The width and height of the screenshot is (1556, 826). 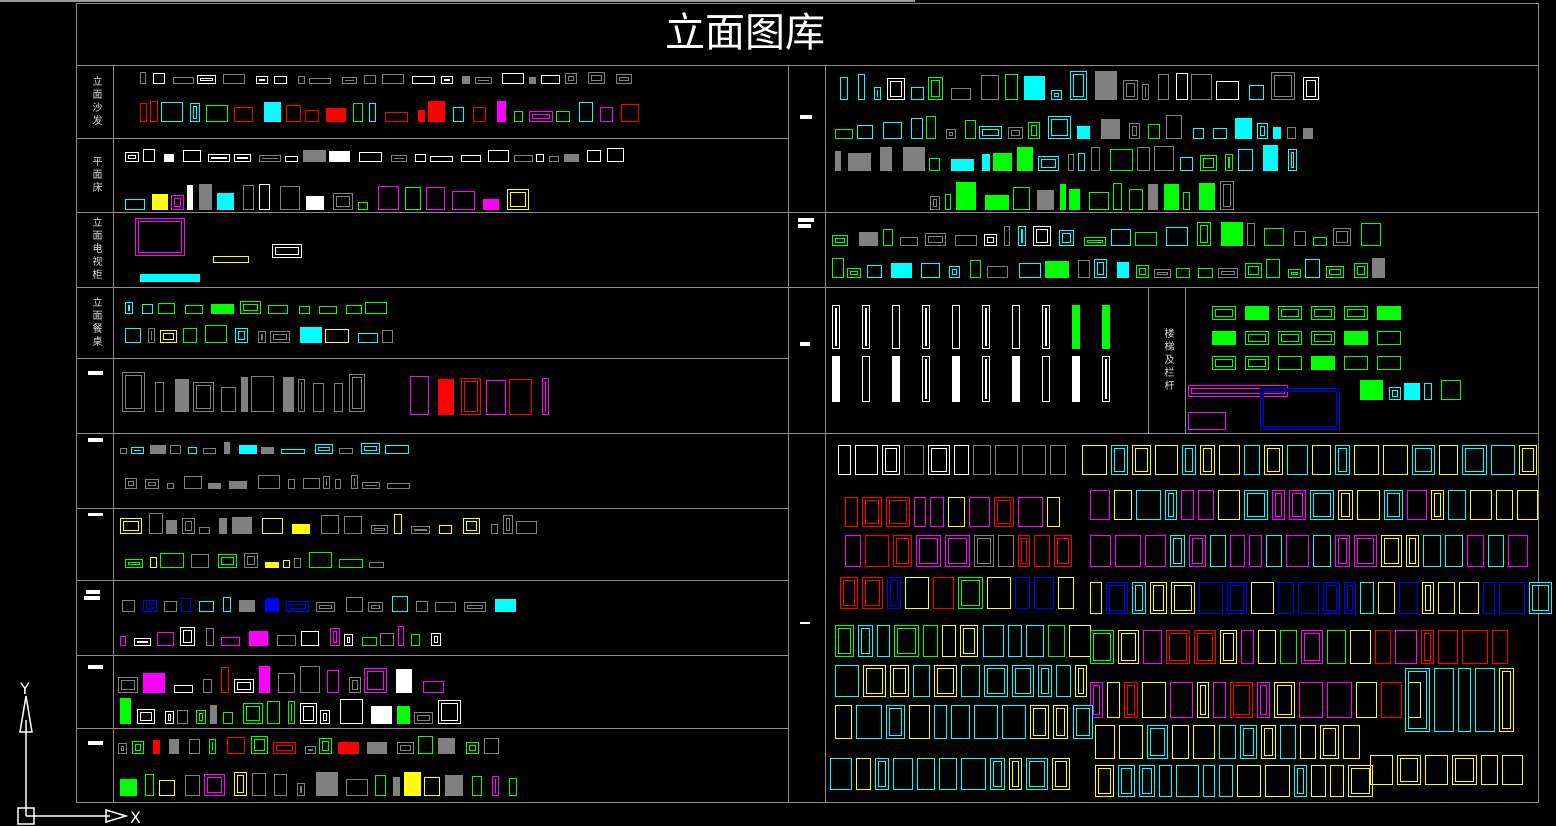 I want to click on section-label-placeholder, so click(x=93, y=592).